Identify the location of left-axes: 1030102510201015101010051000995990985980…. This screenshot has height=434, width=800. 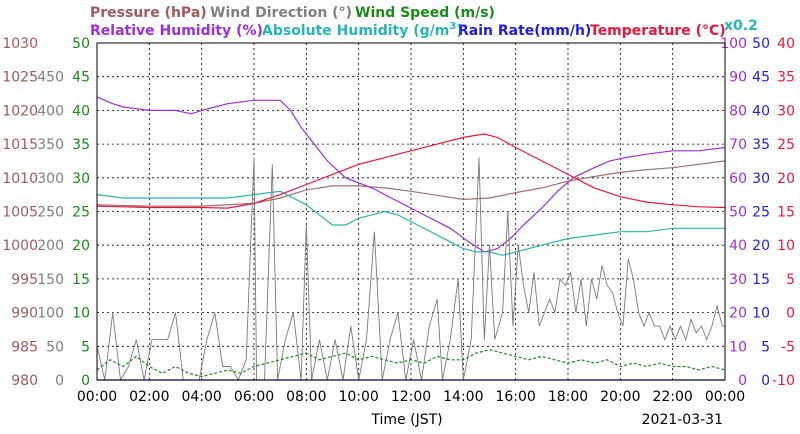
(46, 212).